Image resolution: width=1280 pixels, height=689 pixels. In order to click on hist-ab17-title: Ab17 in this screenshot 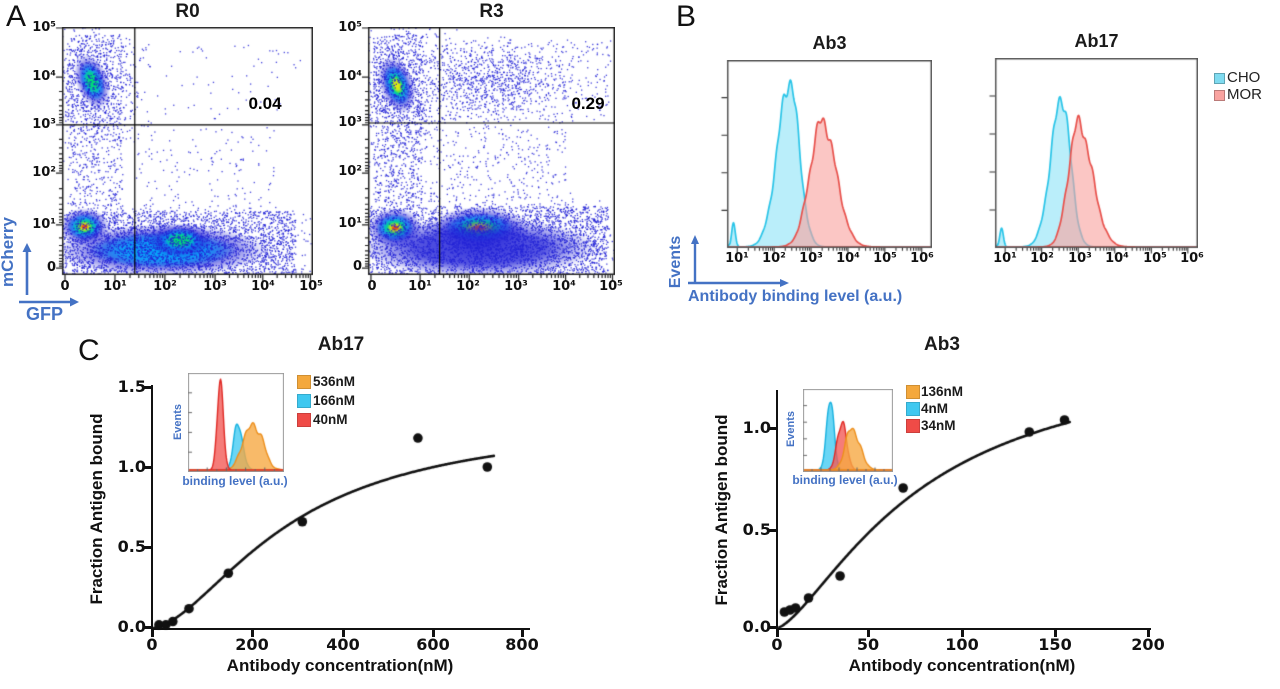, I will do `click(1096, 41)`.